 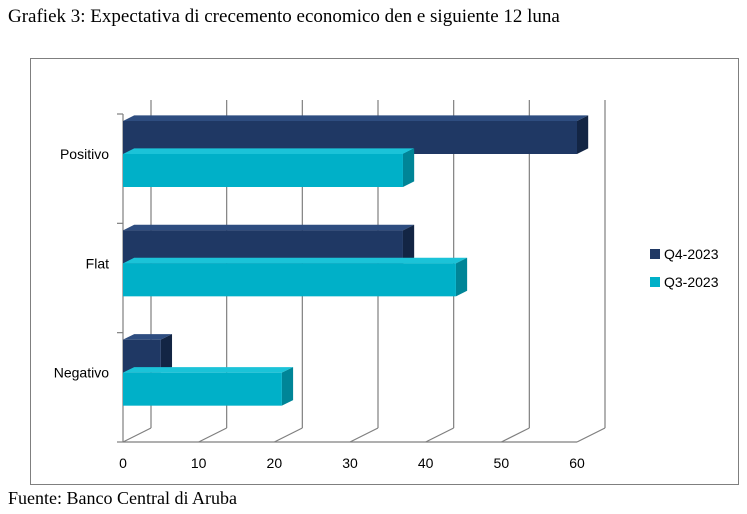 What do you see at coordinates (81, 373) in the screenshot?
I see `category-label: Negativo` at bounding box center [81, 373].